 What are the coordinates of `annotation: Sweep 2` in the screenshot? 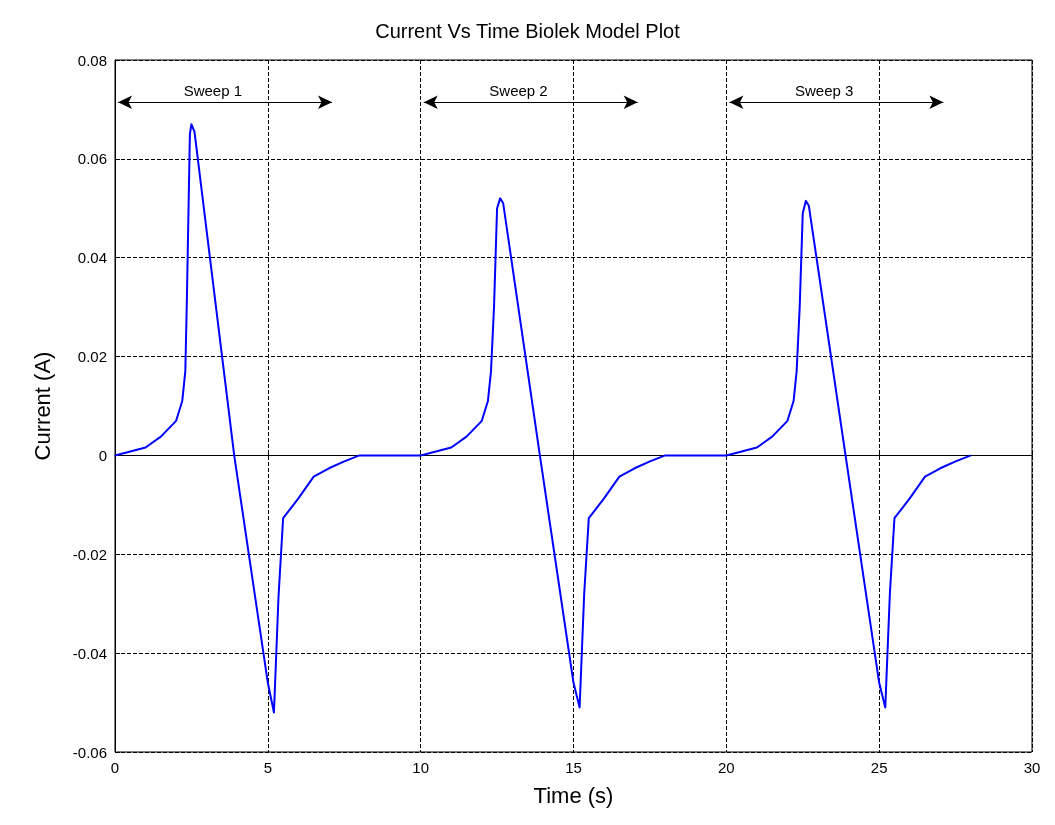 It's located at (518, 90).